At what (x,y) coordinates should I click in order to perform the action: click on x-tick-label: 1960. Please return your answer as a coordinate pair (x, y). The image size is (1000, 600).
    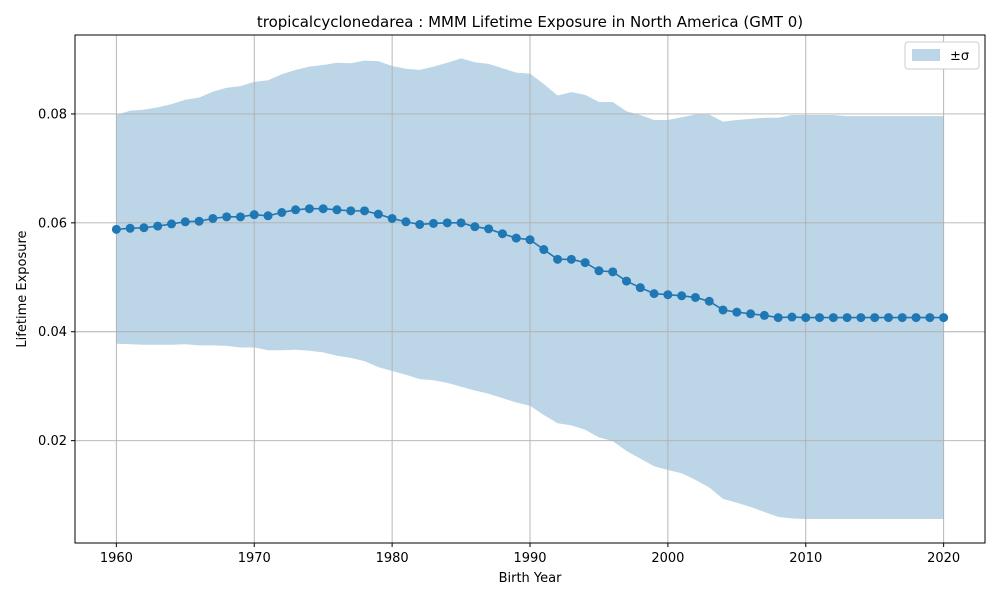
    Looking at the image, I should click on (116, 558).